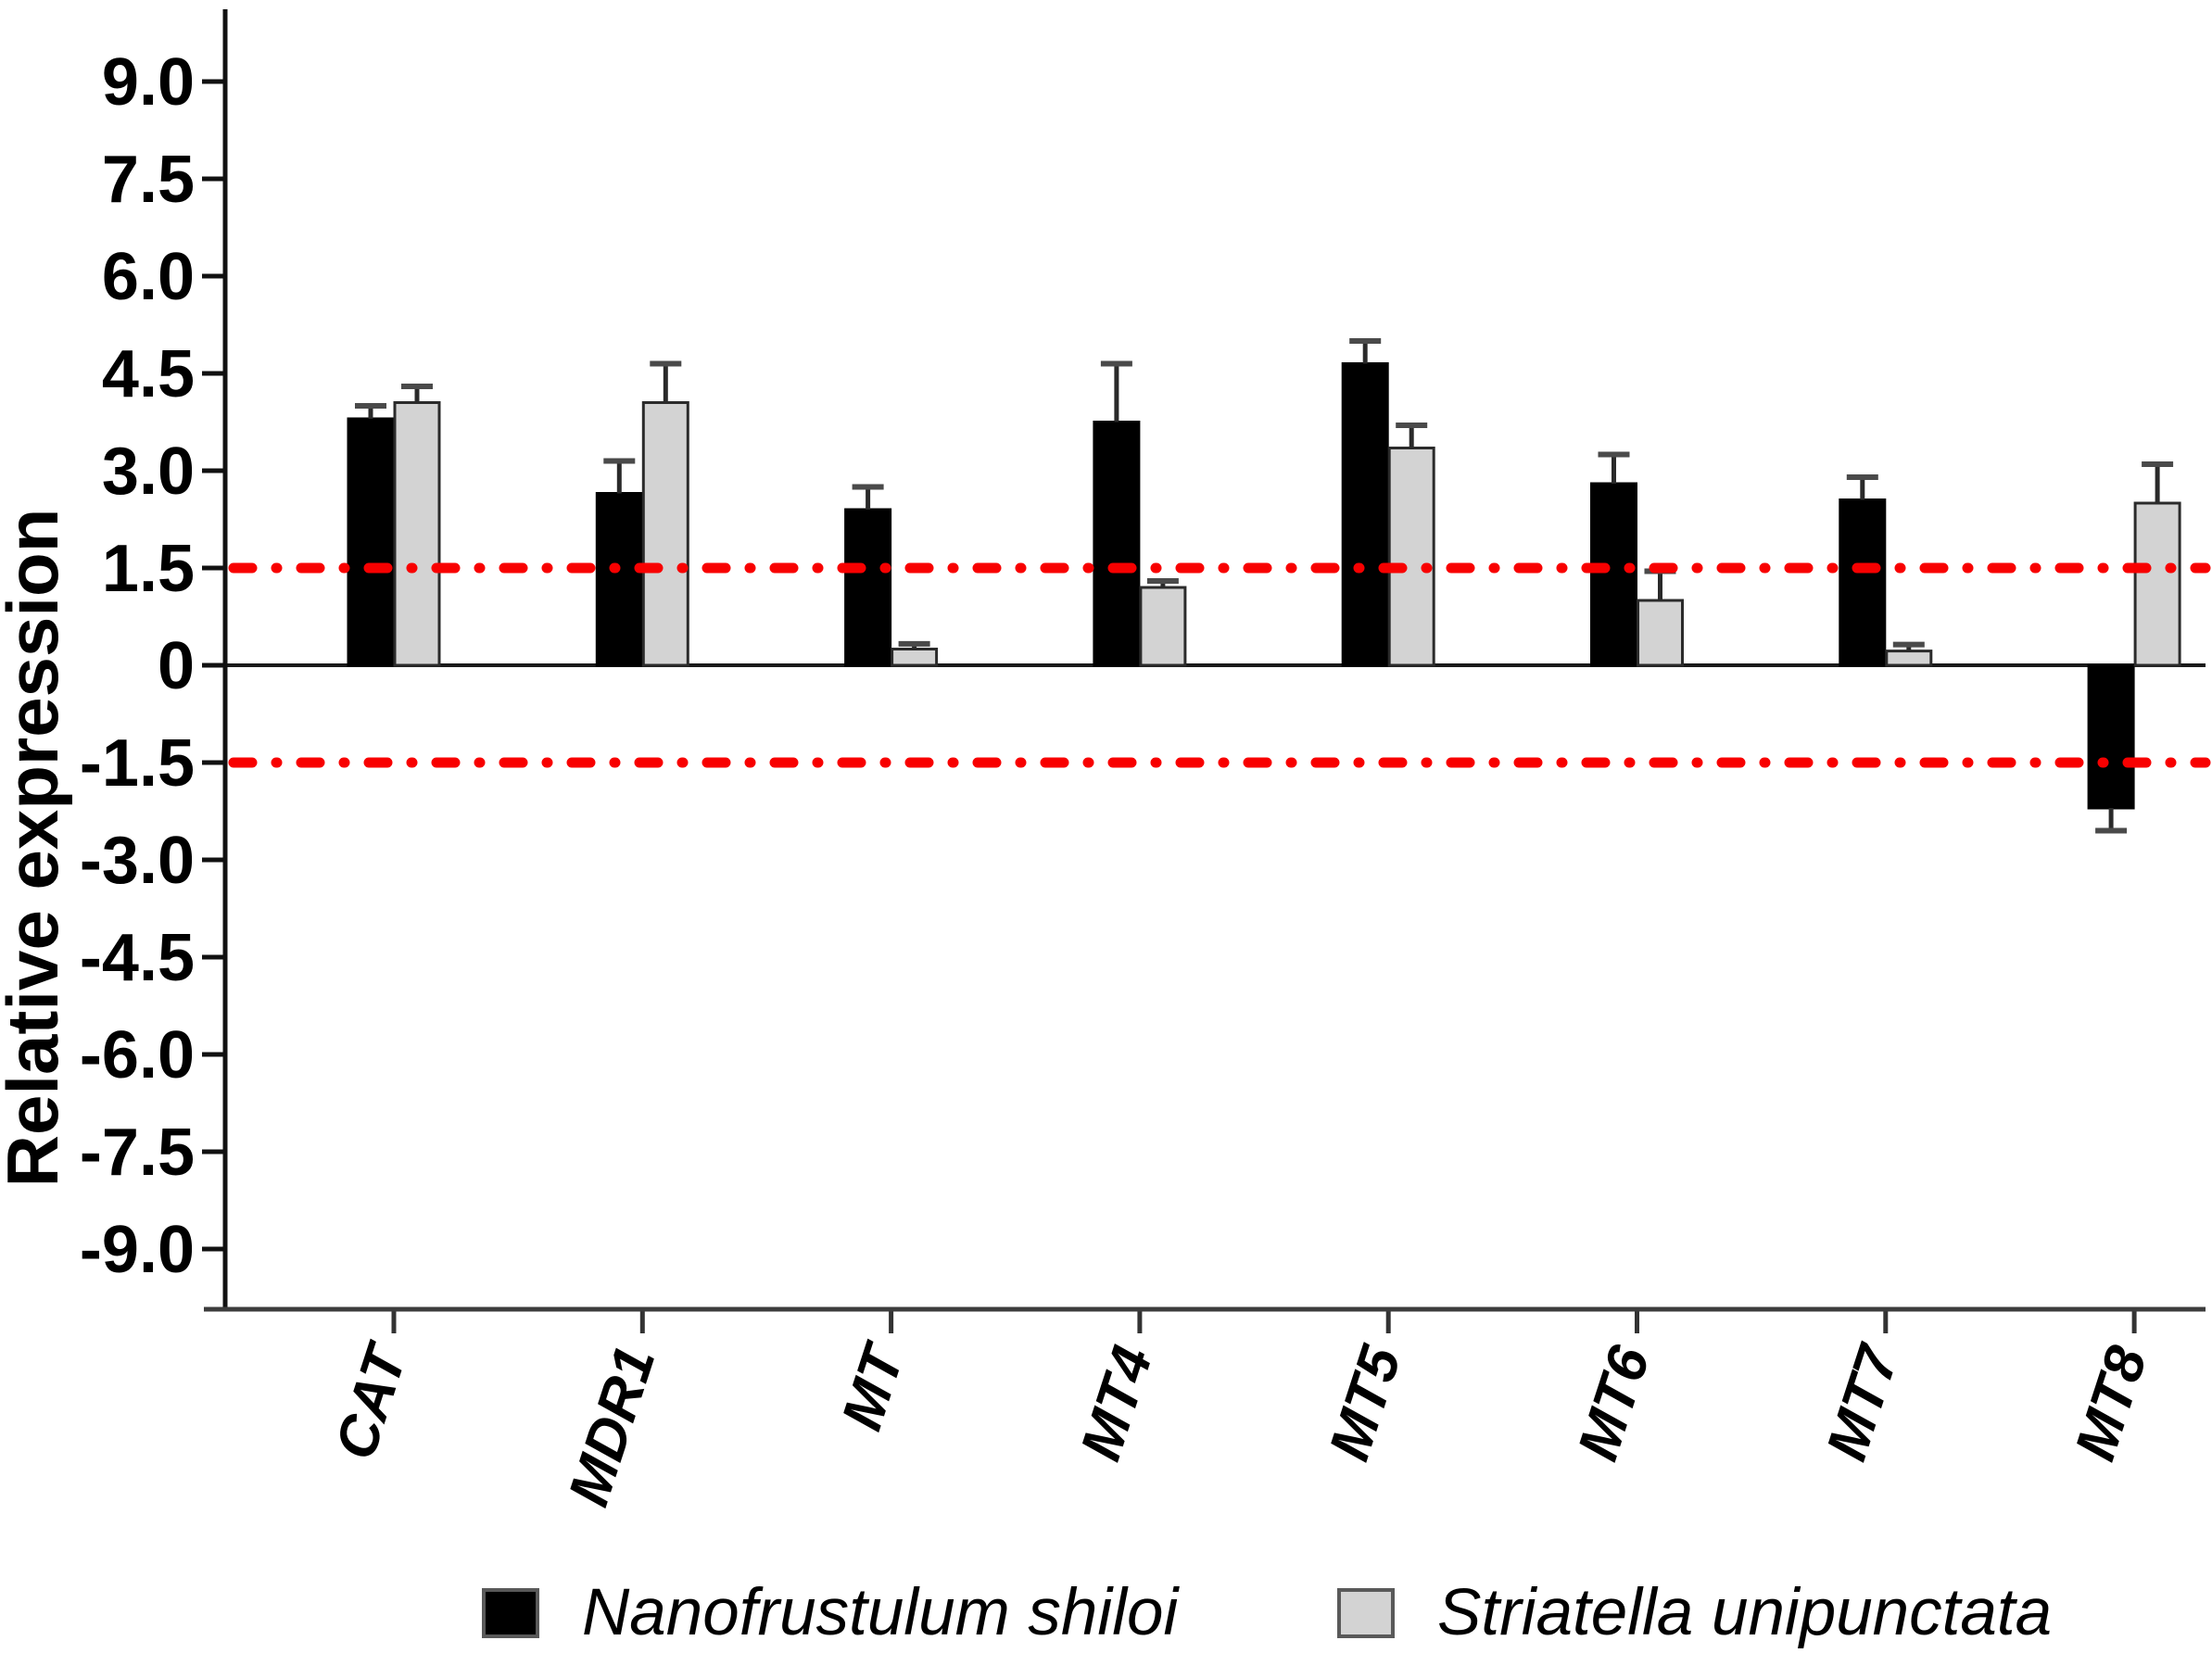 This screenshot has width=2212, height=1653. Describe the element at coordinates (372, 1400) in the screenshot. I see `x-label-cat: CAT` at that location.